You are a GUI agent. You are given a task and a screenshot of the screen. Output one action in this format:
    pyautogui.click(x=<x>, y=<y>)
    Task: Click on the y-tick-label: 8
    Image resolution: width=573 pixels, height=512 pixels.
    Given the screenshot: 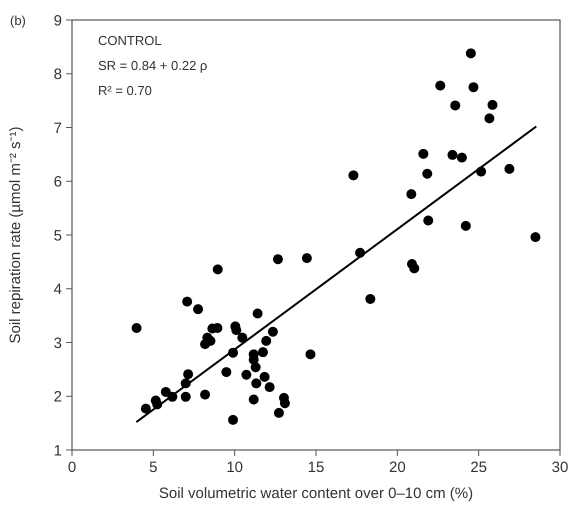 What is the action you would take?
    pyautogui.click(x=58, y=74)
    